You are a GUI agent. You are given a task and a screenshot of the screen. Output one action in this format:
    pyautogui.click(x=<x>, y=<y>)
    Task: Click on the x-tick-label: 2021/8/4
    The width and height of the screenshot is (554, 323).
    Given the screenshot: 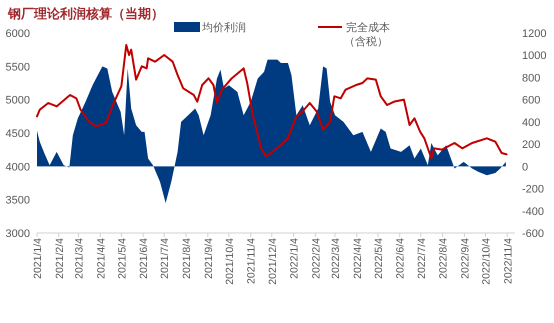 What is the action you would take?
    pyautogui.click(x=187, y=258)
    